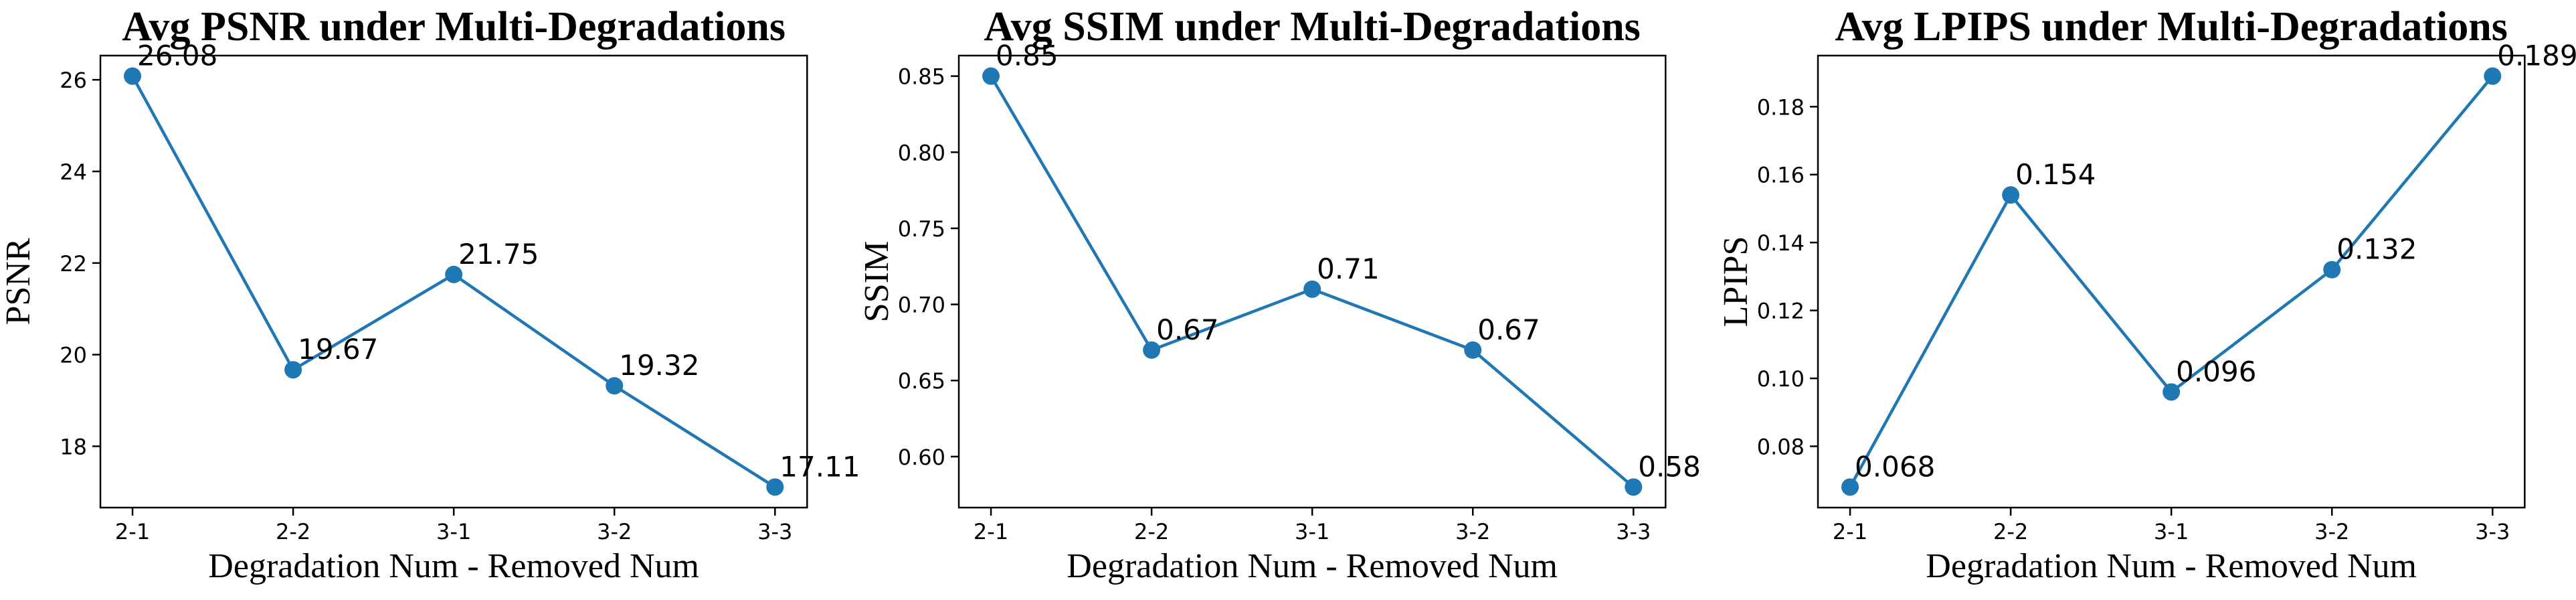  Describe the element at coordinates (819, 466) in the screenshot. I see `point-value-label: 17.11` at that location.